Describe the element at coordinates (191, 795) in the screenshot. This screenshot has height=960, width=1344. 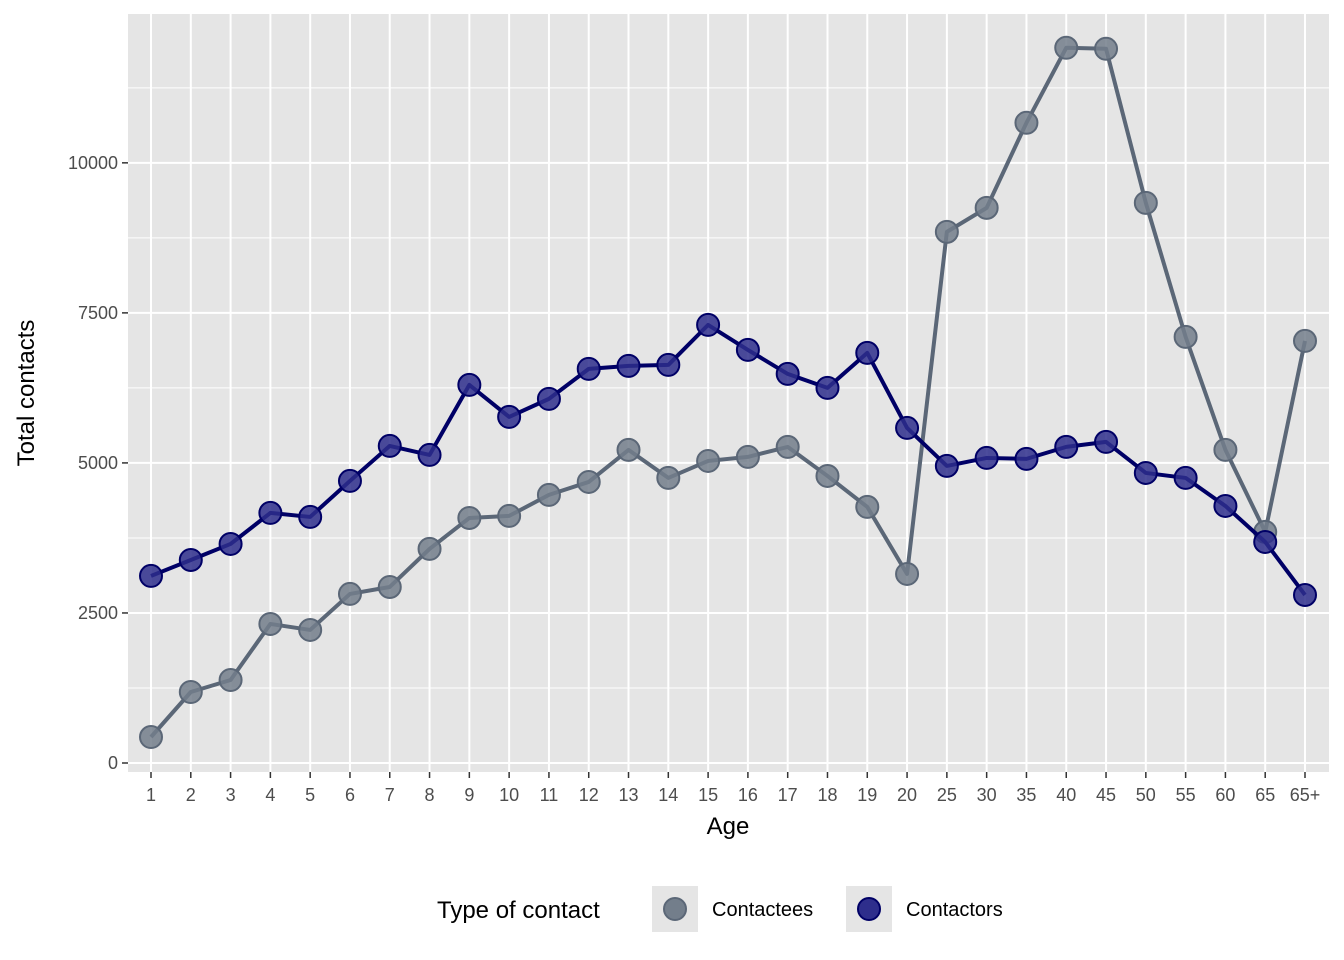
I see `x-tick-label: 2` at that location.